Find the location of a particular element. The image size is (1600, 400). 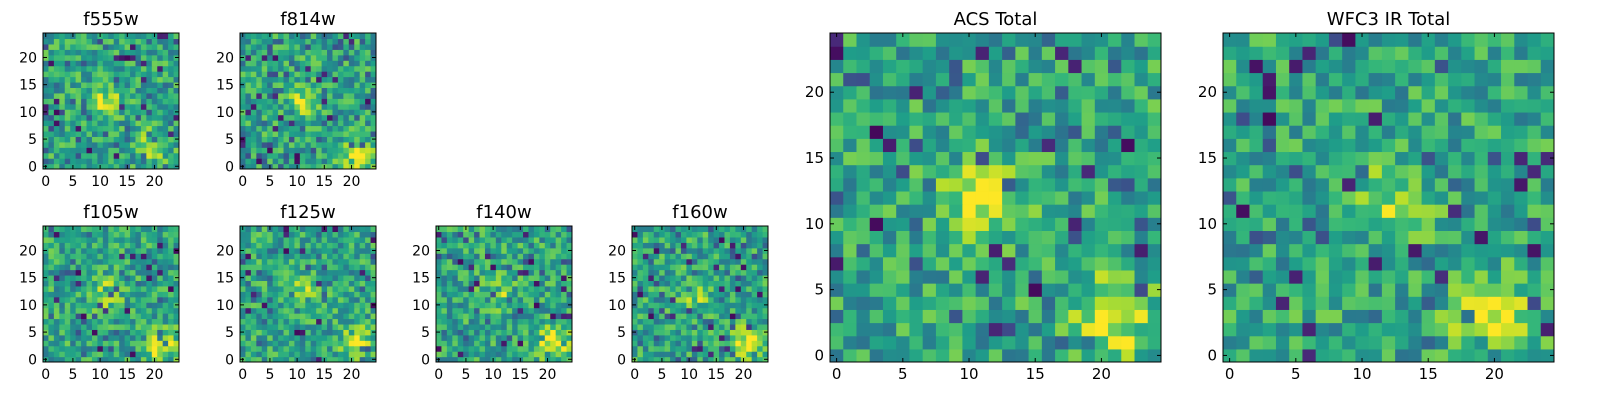

x-tick-label: 15 is located at coordinates (127, 182).